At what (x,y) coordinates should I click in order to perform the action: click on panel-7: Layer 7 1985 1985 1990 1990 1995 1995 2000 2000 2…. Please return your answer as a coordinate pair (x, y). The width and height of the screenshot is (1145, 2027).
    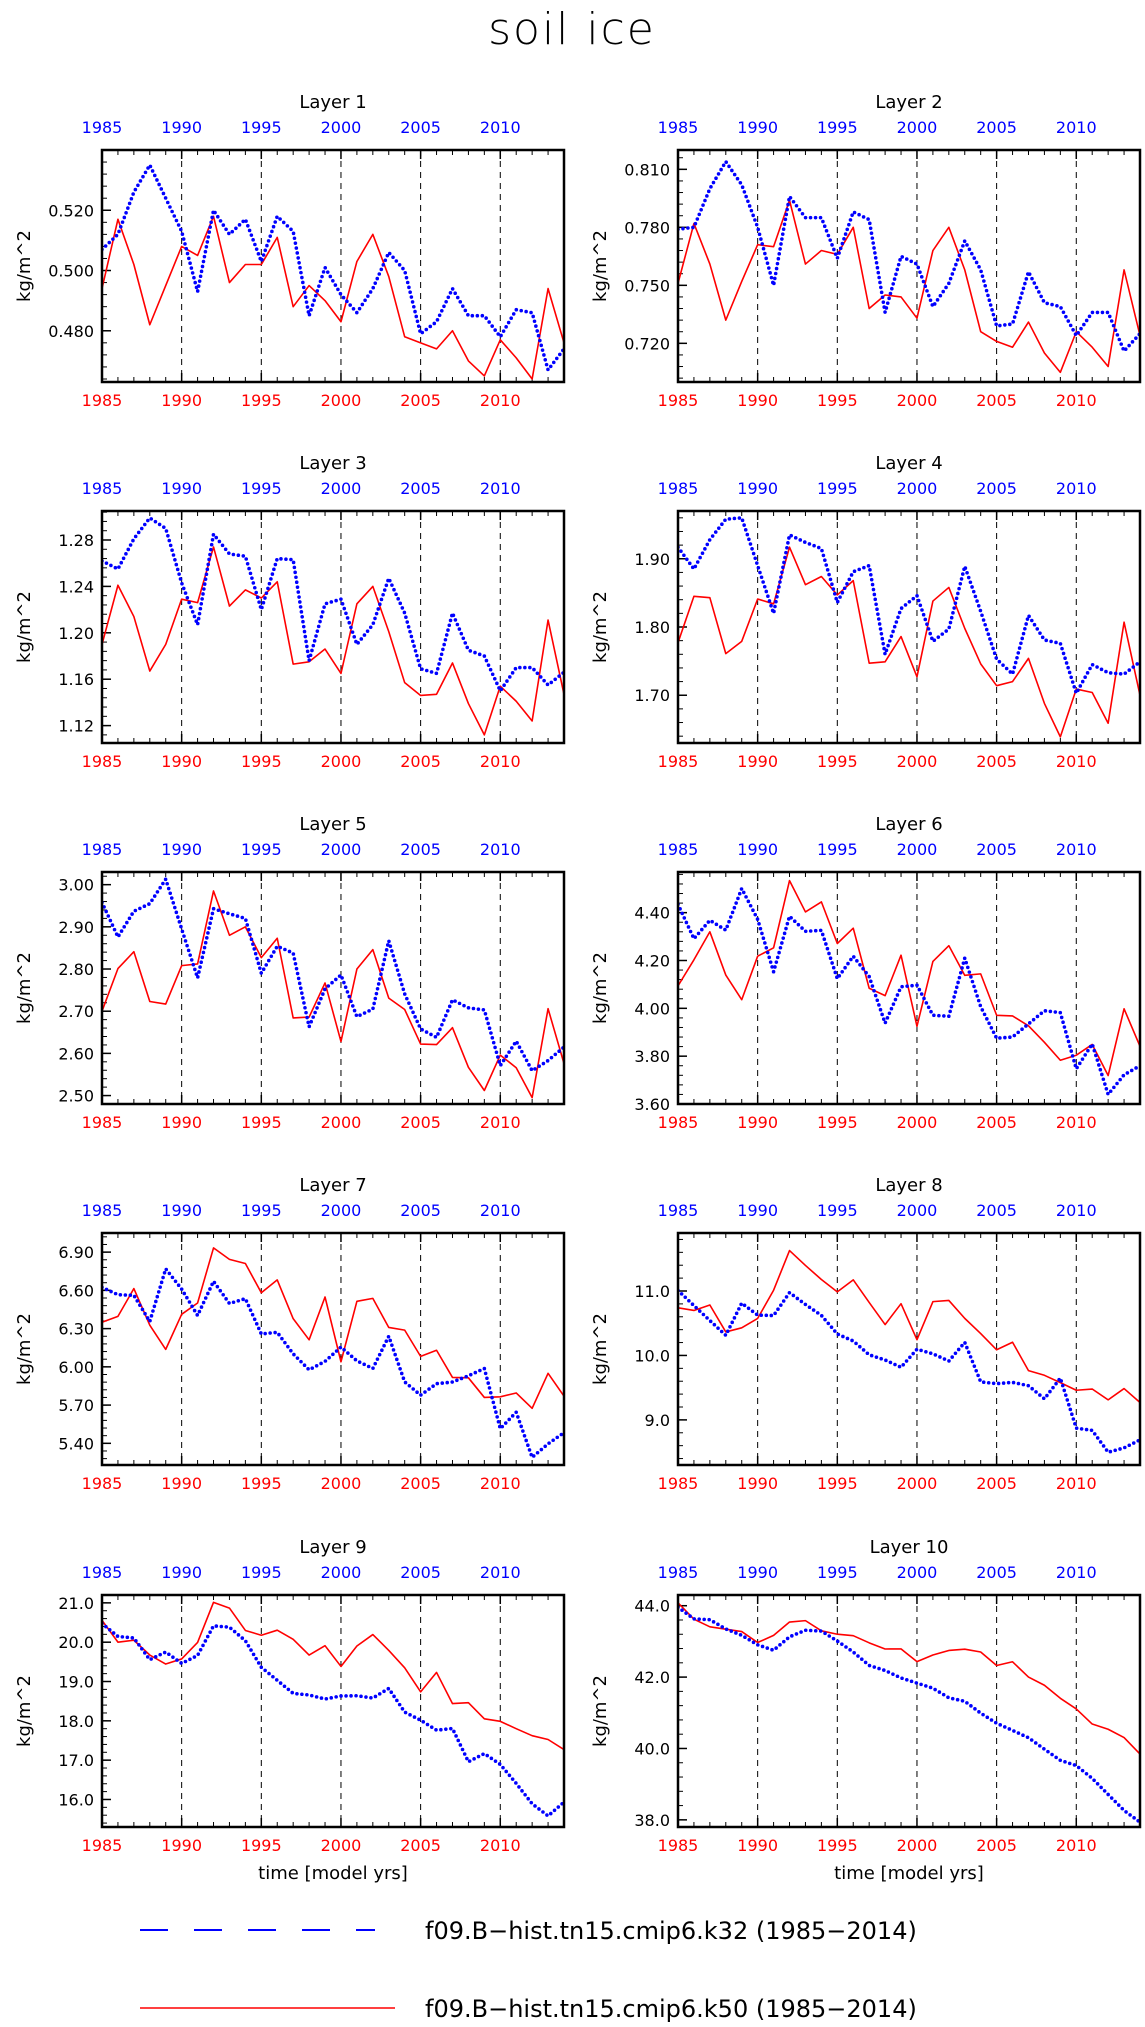
    Looking at the image, I should click on (290, 1334).